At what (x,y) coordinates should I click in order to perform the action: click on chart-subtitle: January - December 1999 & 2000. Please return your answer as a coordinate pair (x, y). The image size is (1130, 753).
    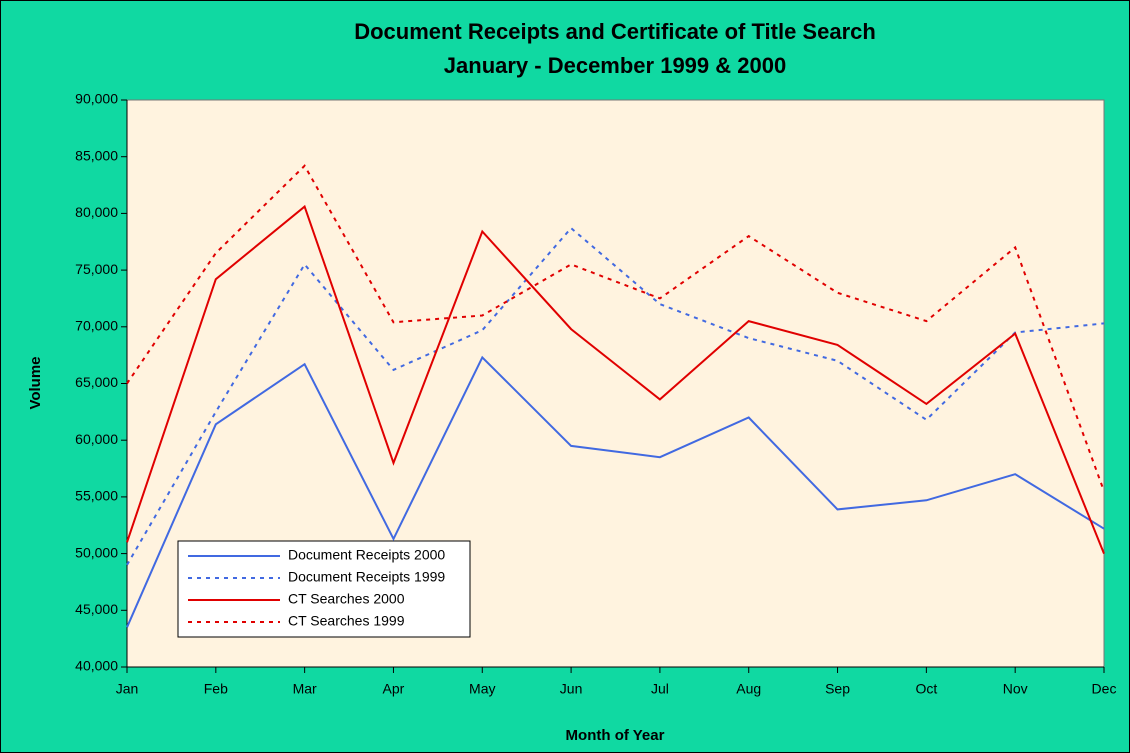
    Looking at the image, I should click on (615, 65).